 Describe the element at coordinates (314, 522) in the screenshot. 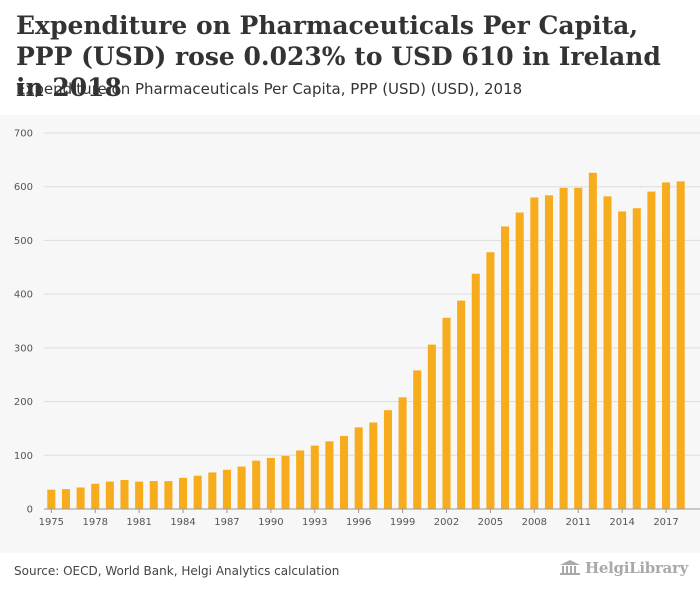

I see `x-tick-label: 1993` at that location.